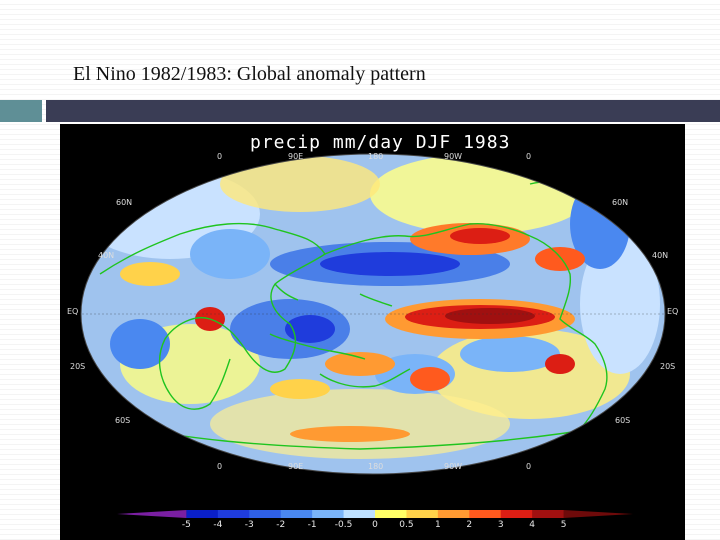 This screenshot has width=720, height=540. What do you see at coordinates (620, 202) in the screenshot?
I see `lat-label-right: 60N` at bounding box center [620, 202].